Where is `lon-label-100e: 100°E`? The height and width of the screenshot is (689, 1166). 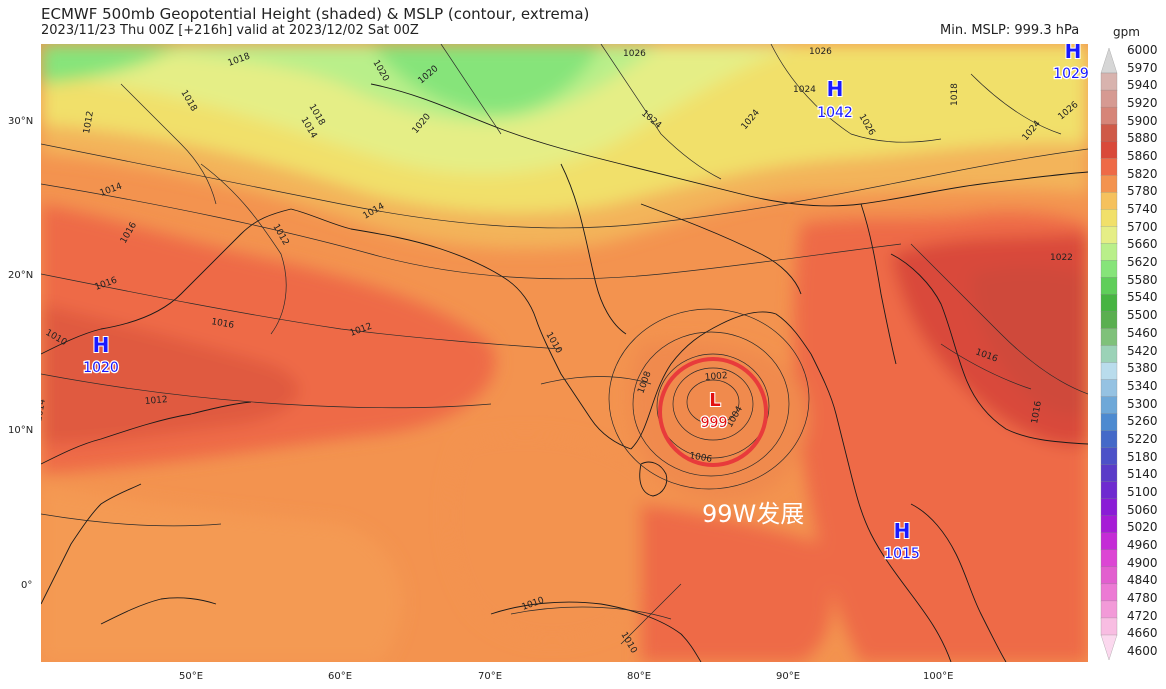
lon-label-100e: 100°E is located at coordinates (938, 676).